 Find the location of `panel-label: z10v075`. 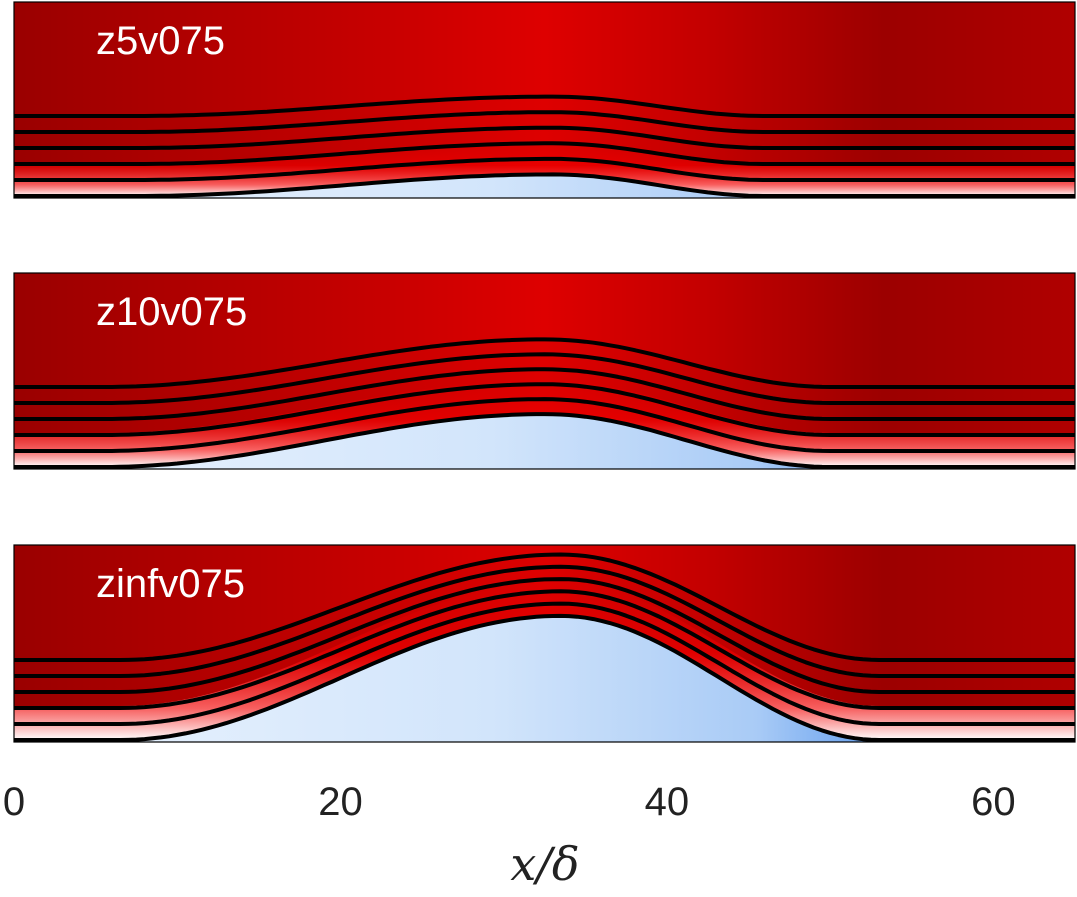

panel-label: z10v075 is located at coordinates (171, 312).